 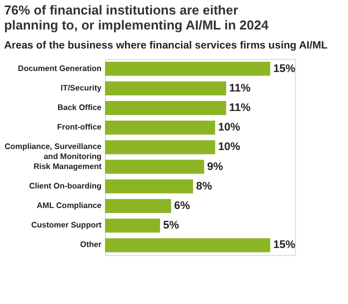 What do you see at coordinates (215, 166) in the screenshot?
I see `data-label: 9%` at bounding box center [215, 166].